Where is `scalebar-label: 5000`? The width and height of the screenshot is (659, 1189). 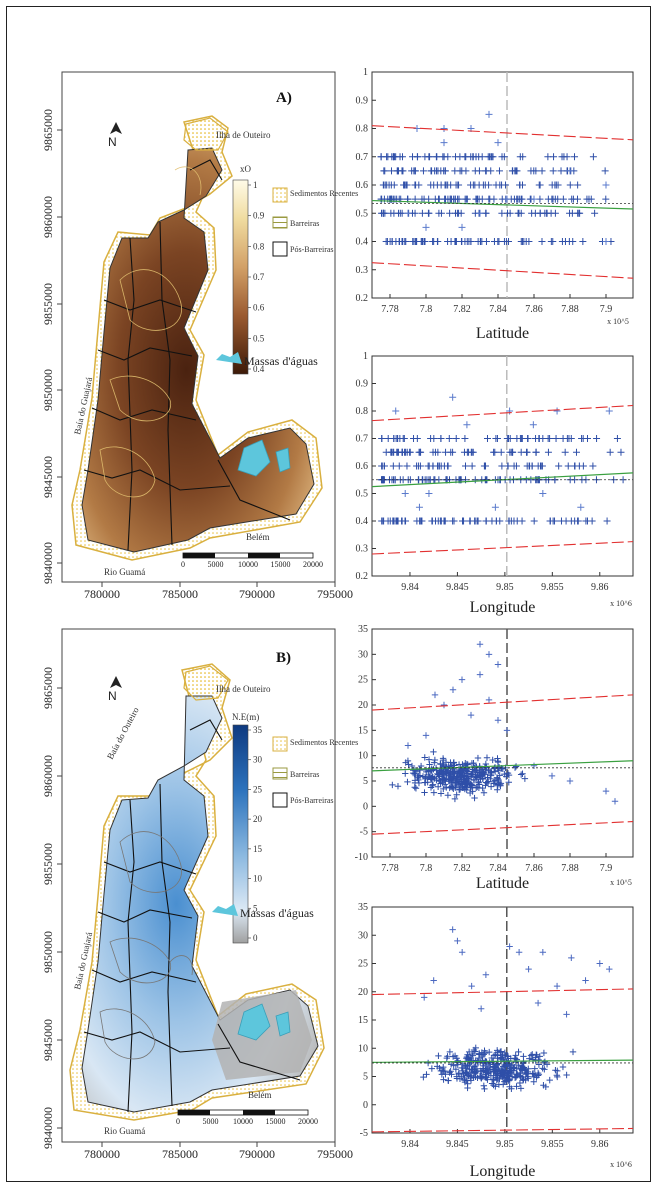 scalebar-label: 5000 is located at coordinates (211, 1121).